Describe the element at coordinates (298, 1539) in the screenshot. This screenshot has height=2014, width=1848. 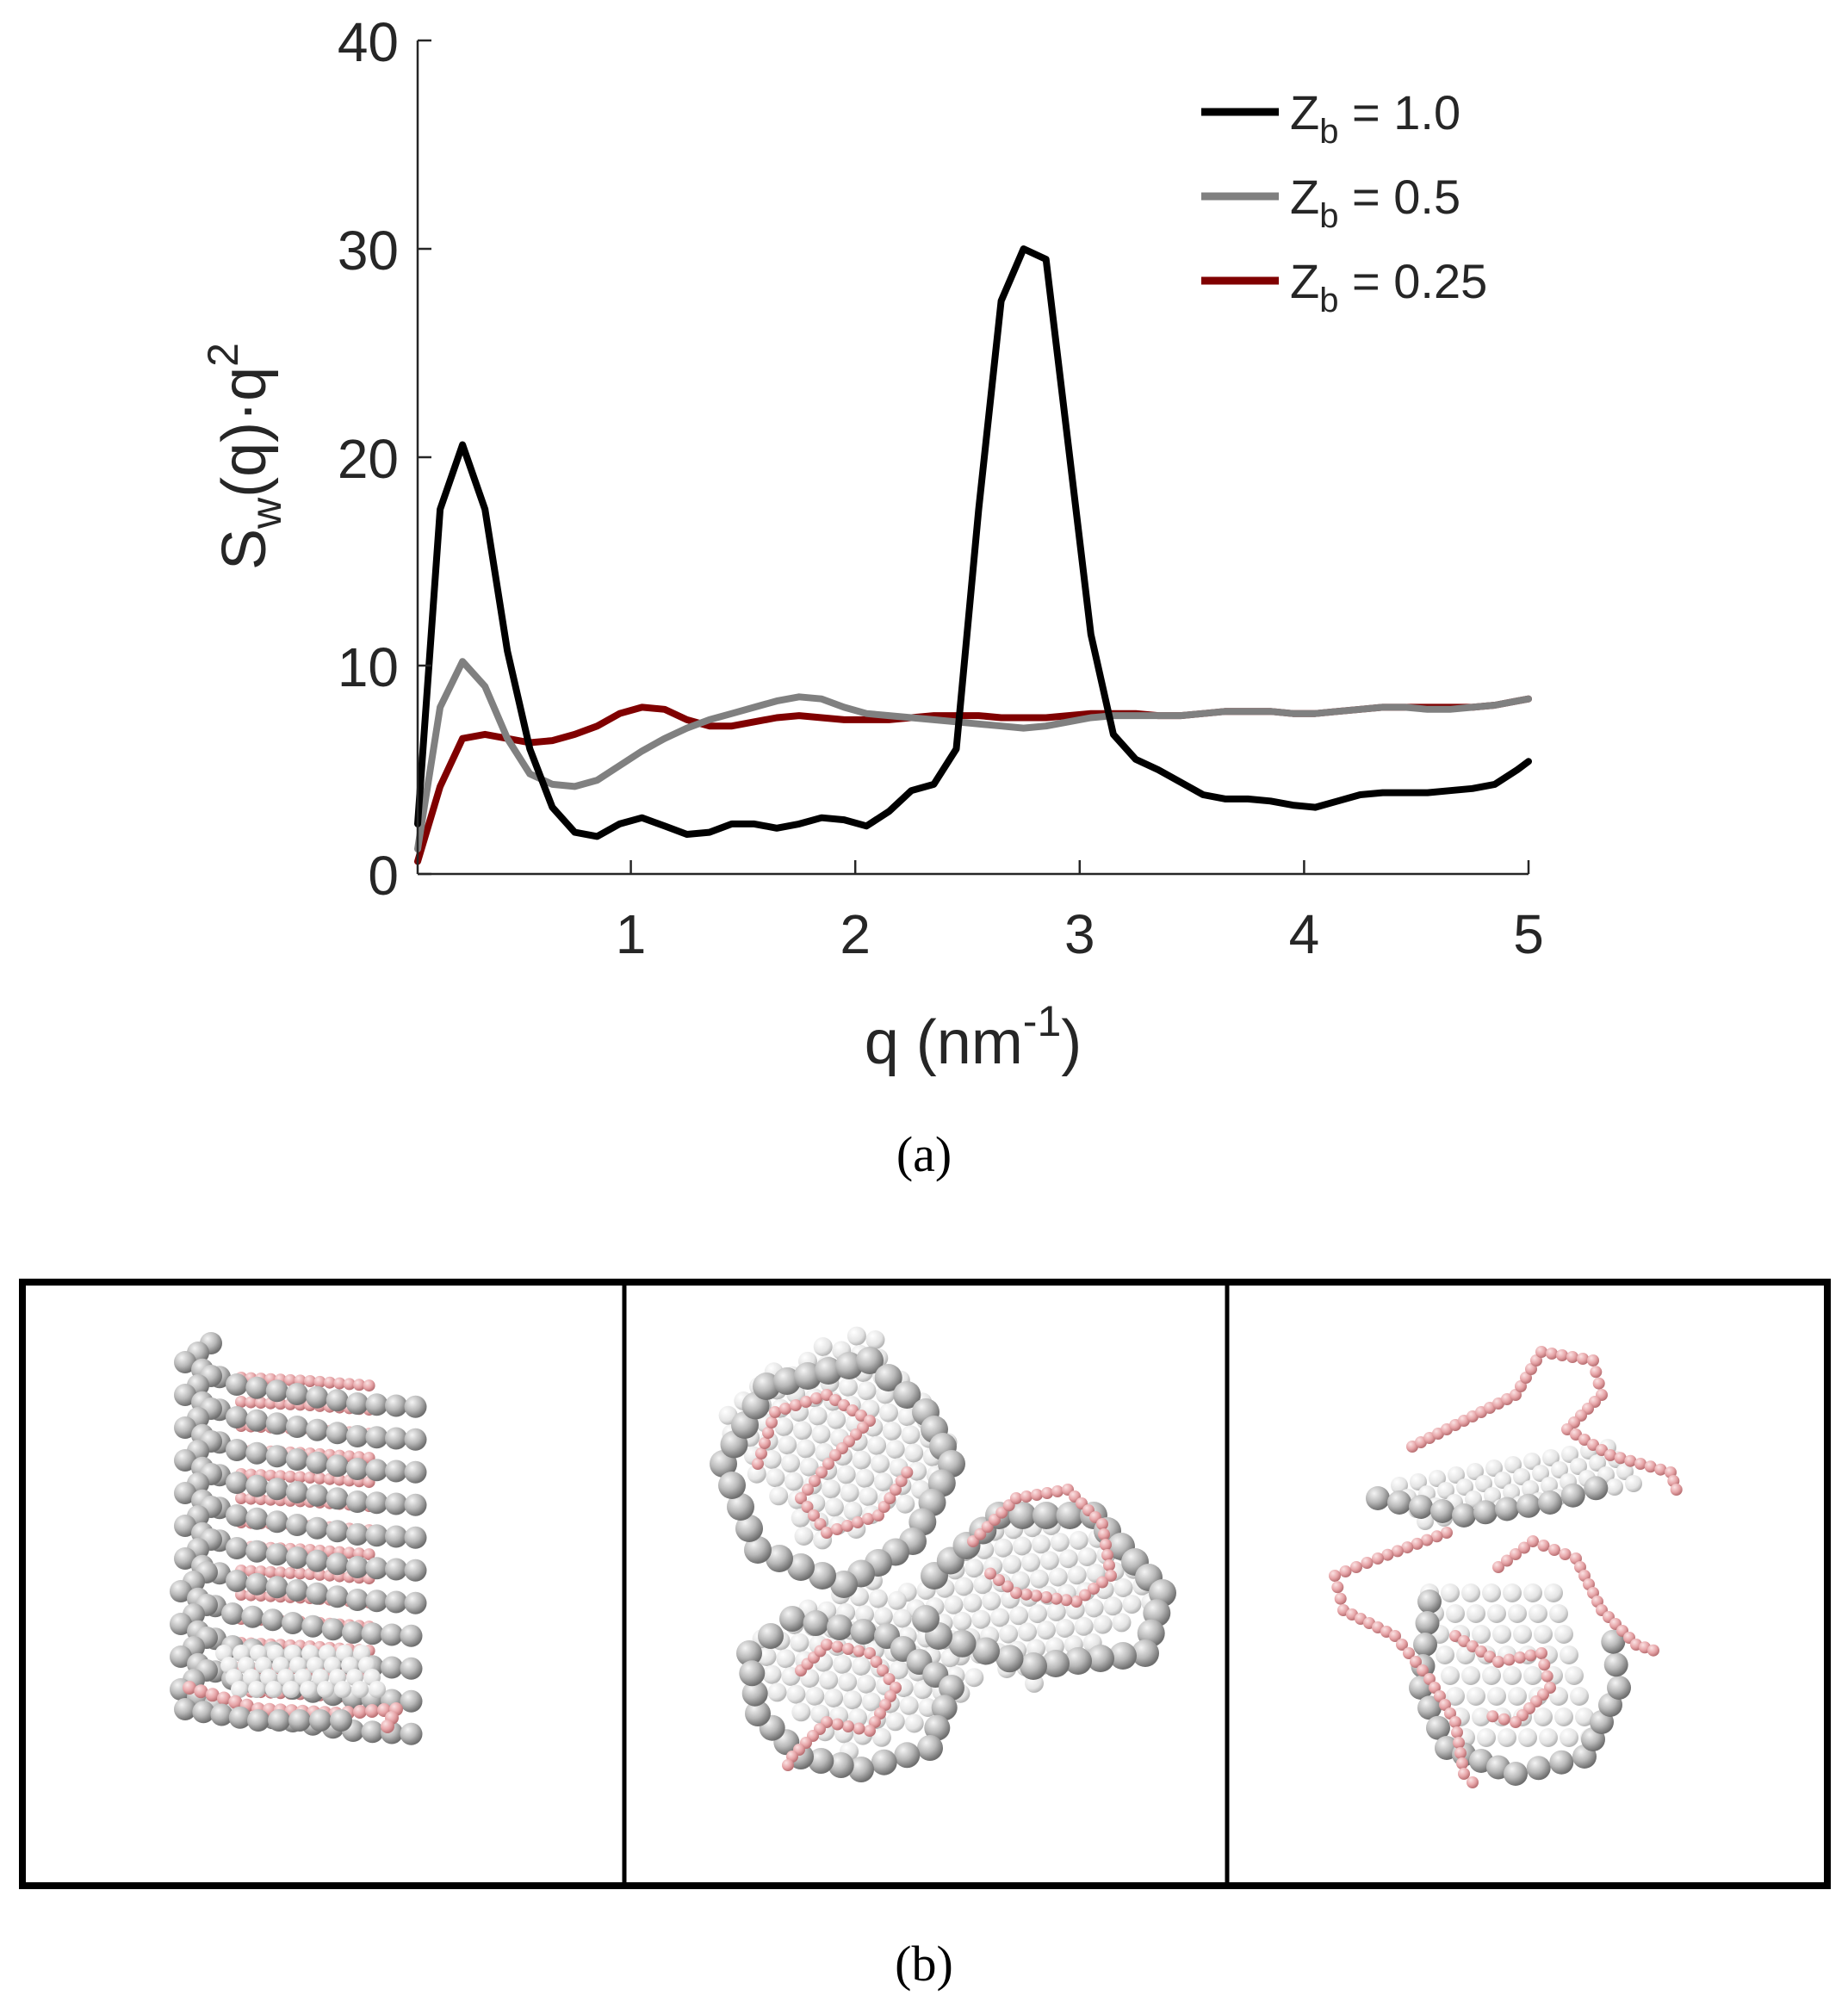
I see `snapshot-lamellar-stack` at that location.